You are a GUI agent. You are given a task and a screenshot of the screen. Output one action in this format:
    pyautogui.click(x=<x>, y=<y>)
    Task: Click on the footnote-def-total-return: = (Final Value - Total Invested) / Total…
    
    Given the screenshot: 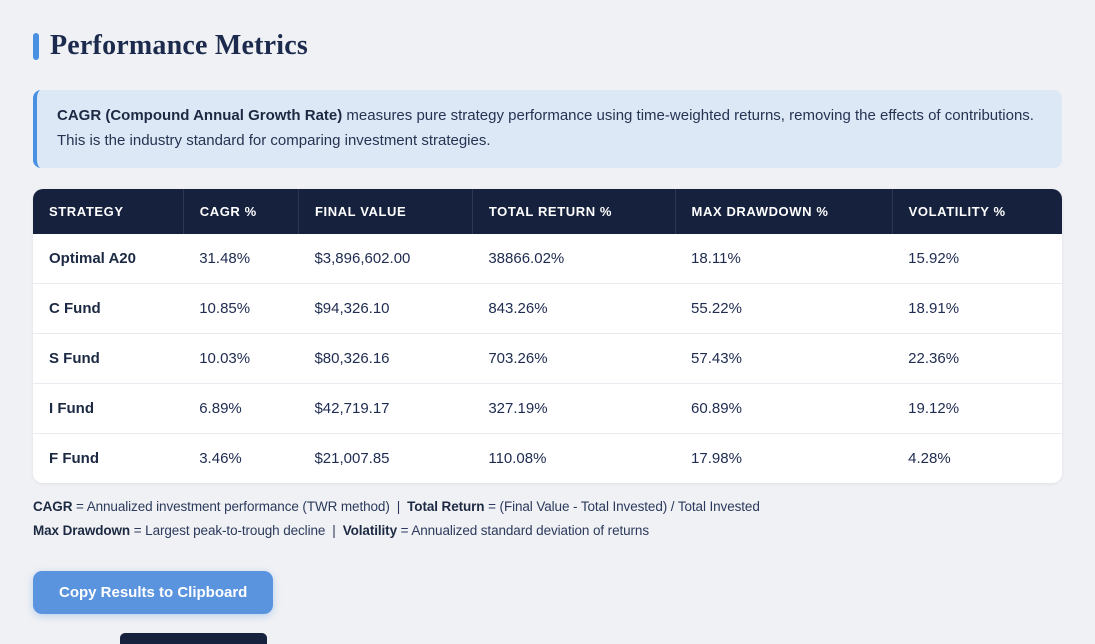 What is the action you would take?
    pyautogui.click(x=624, y=506)
    